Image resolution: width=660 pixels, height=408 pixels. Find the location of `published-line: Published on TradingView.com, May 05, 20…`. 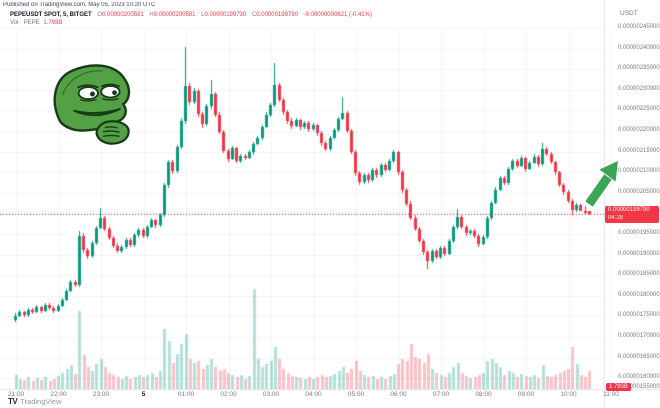

published-line: Published on TradingView.com, May 05, 20… is located at coordinates (79, 5).